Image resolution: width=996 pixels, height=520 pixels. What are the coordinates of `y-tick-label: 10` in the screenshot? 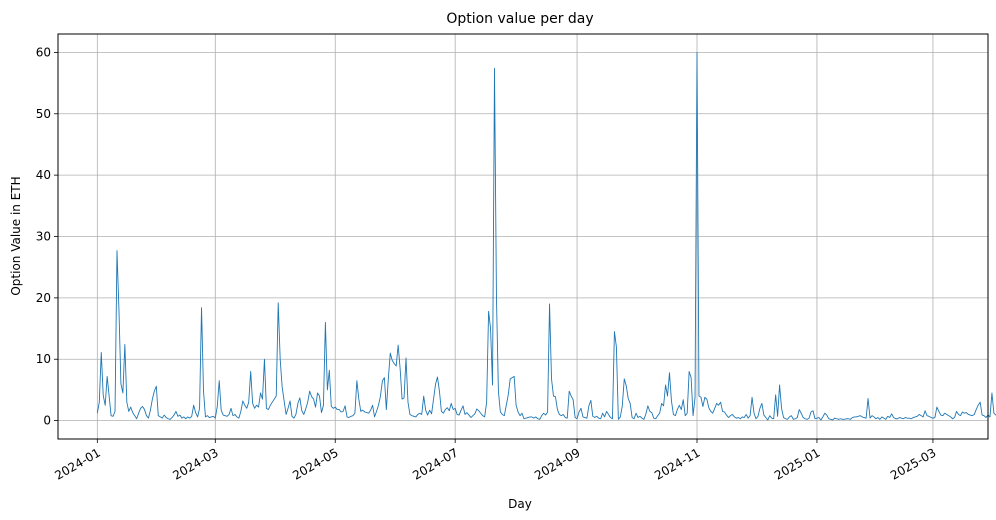 It's located at (43, 359).